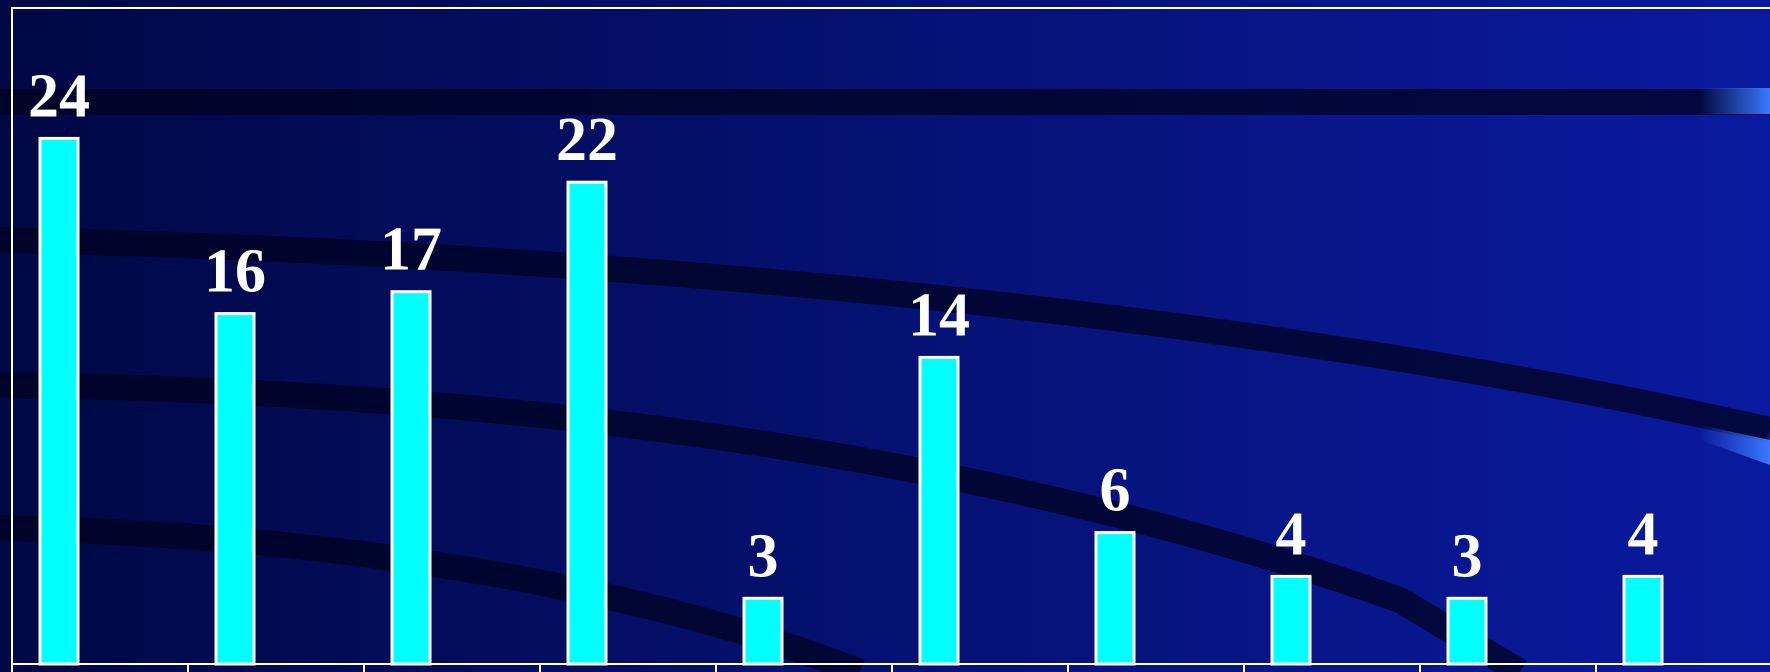 The image size is (1770, 672). I want to click on x-axis-ticks, so click(804, 668).